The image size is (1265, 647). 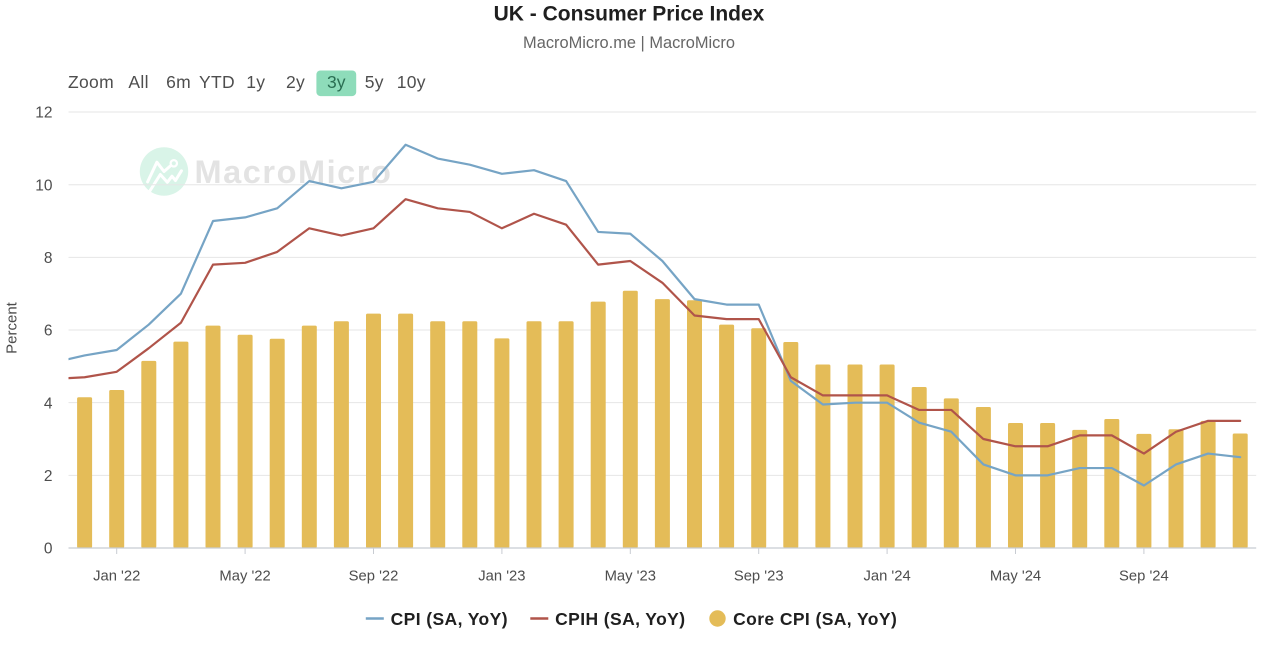 I want to click on svg-text: CPI (SA, YoY), so click(x=449, y=619).